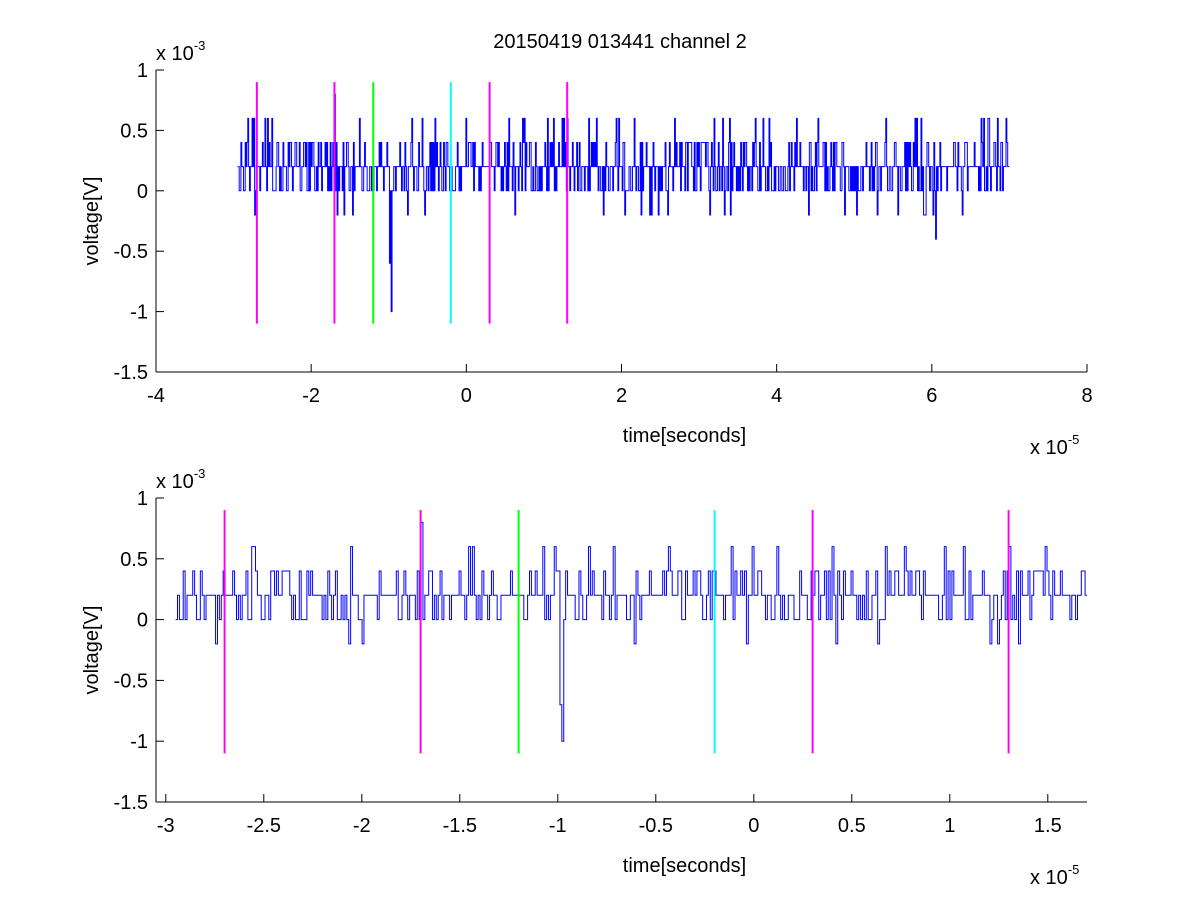 This screenshot has width=1200, height=901. I want to click on axes-top-xtick-label-0: -4, so click(156, 396).